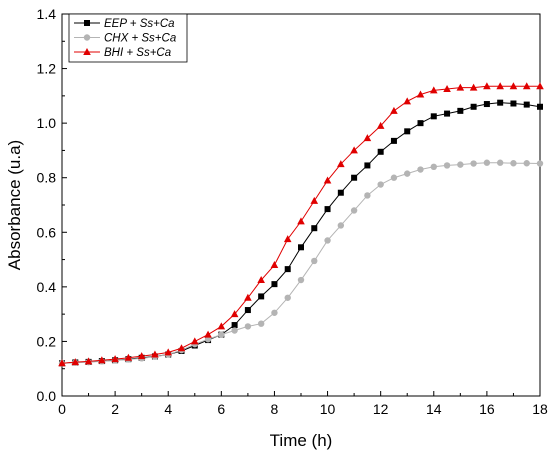  I want to click on x-tick-label: 10, so click(328, 409).